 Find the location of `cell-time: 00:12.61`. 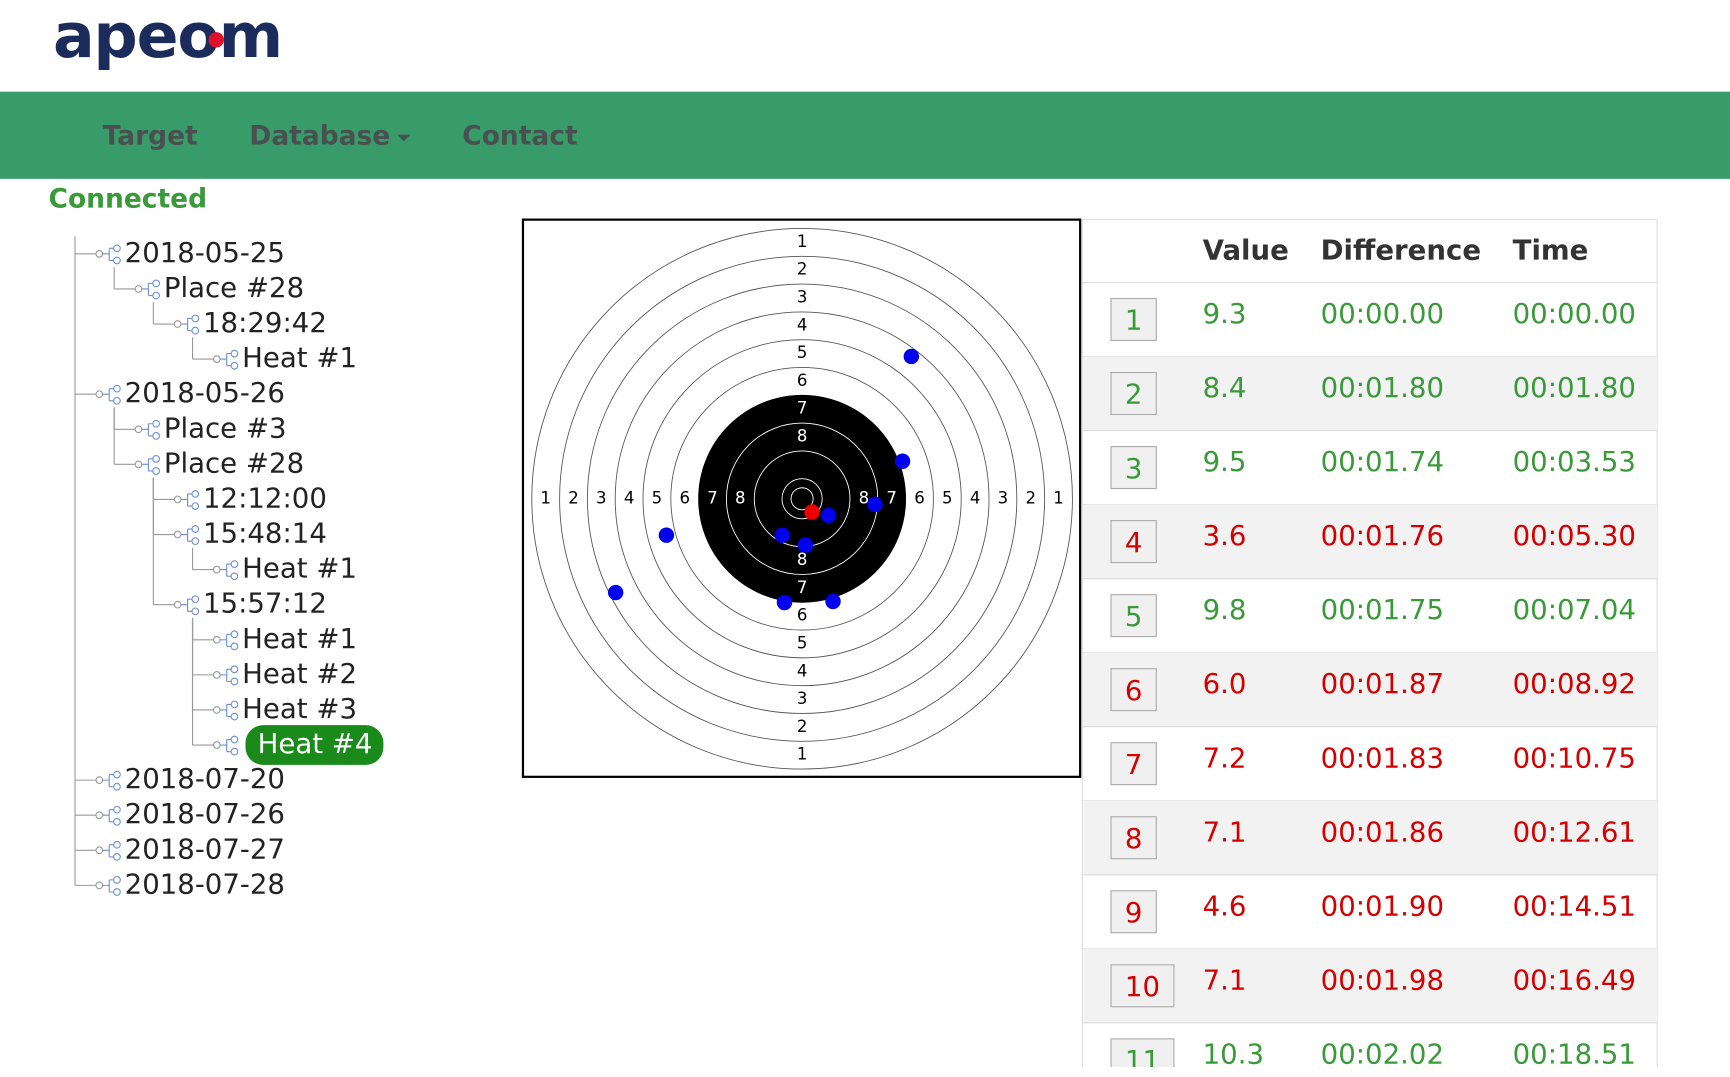

cell-time: 00:12.61 is located at coordinates (1574, 831).